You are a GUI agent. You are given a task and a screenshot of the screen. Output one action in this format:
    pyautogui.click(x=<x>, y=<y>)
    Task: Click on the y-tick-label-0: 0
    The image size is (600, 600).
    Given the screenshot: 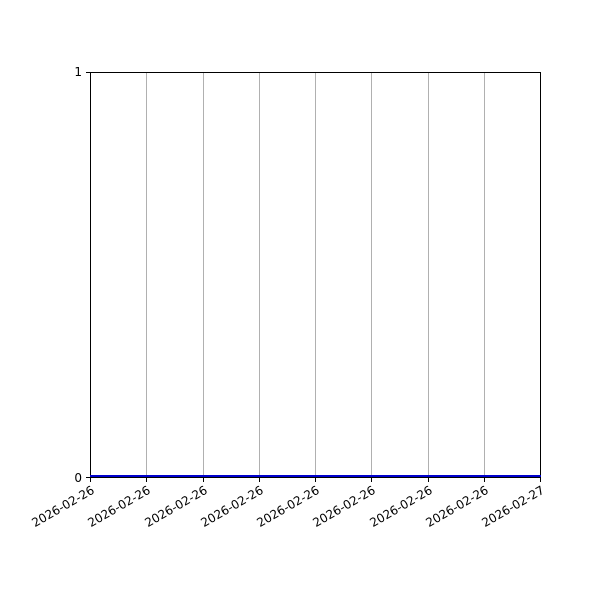 What is the action you would take?
    pyautogui.click(x=78, y=478)
    